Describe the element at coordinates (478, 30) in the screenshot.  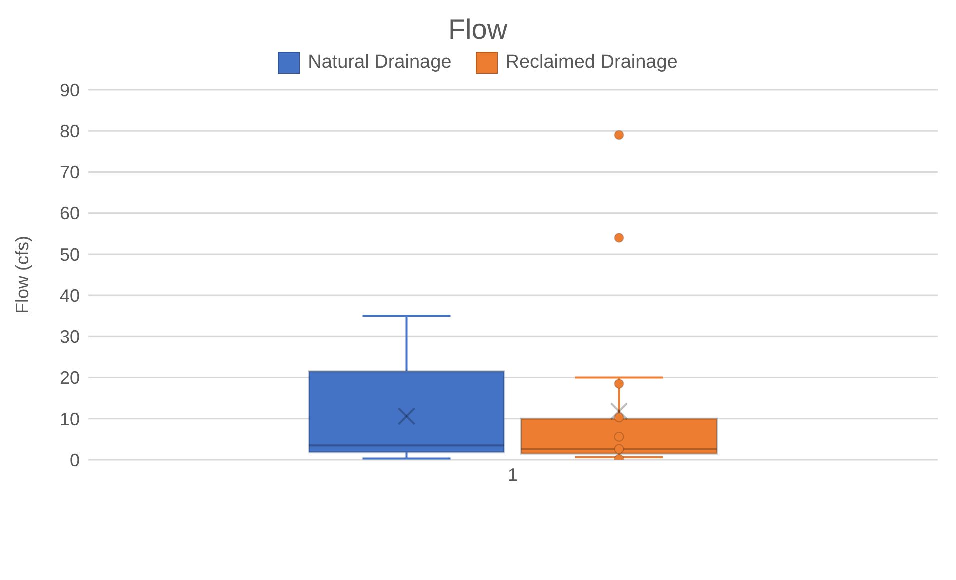
I see `chart-title: Flow` at that location.